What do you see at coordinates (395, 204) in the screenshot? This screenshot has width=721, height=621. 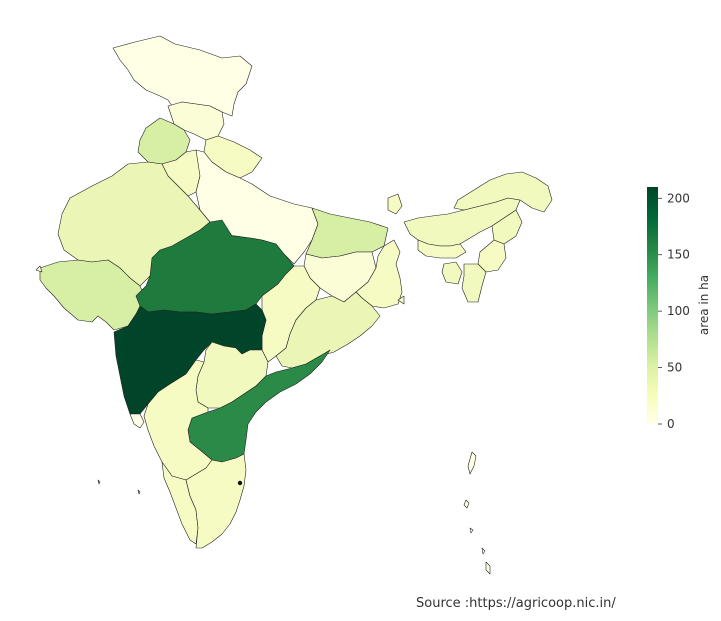 I see `region-sikkim` at bounding box center [395, 204].